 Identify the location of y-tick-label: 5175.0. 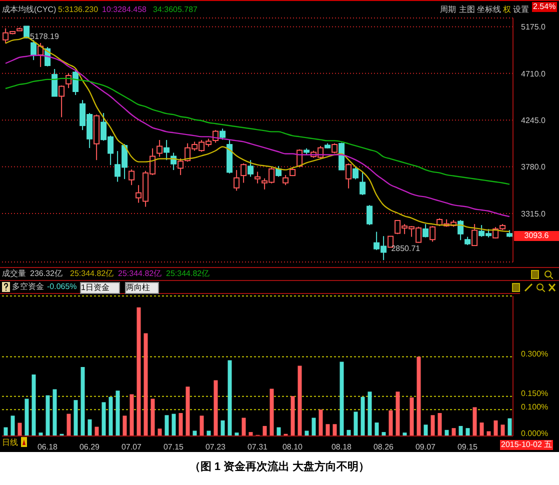
(533, 27).